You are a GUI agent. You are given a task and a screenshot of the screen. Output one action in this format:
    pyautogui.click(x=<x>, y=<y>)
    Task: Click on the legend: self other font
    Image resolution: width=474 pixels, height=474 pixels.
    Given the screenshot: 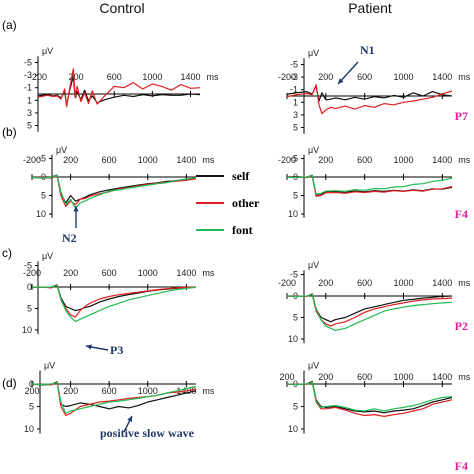 What is the action you would take?
    pyautogui.click(x=228, y=203)
    